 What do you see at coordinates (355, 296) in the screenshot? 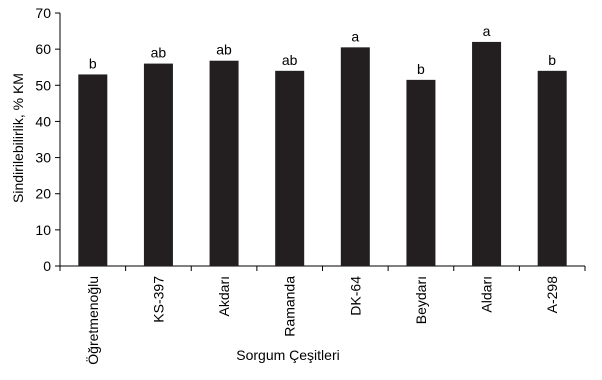
I see `category-label: DK-64` at bounding box center [355, 296].